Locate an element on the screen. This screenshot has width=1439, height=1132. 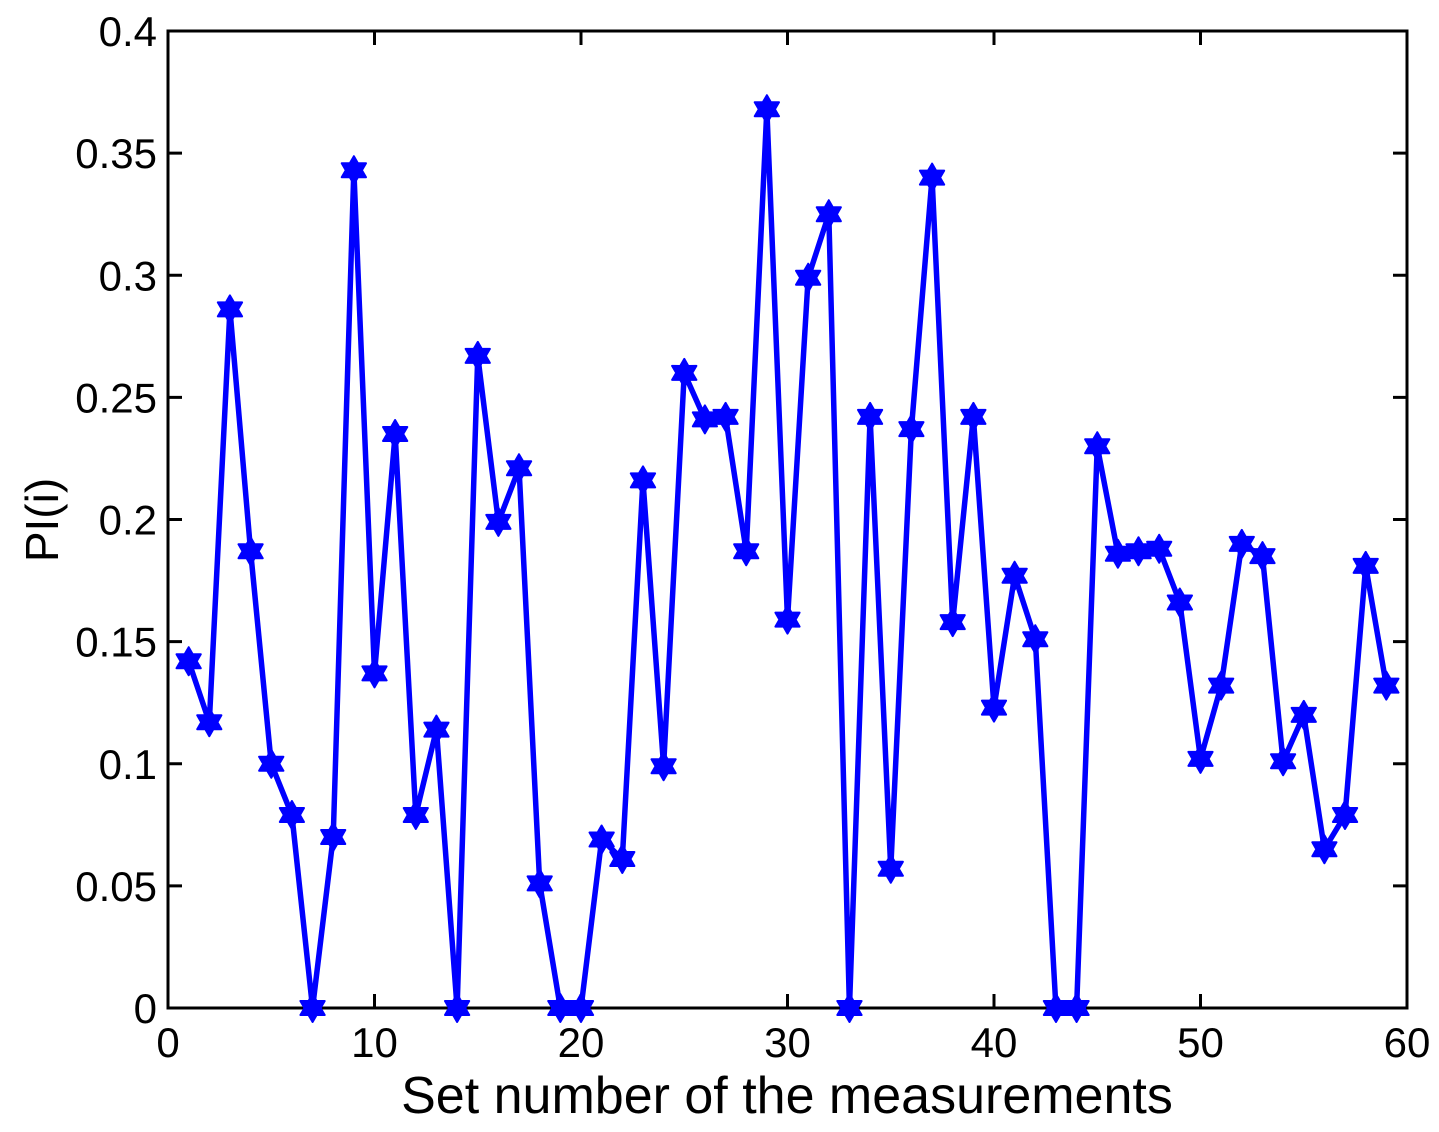
y-tick-label: 0 is located at coordinates (145, 1008).